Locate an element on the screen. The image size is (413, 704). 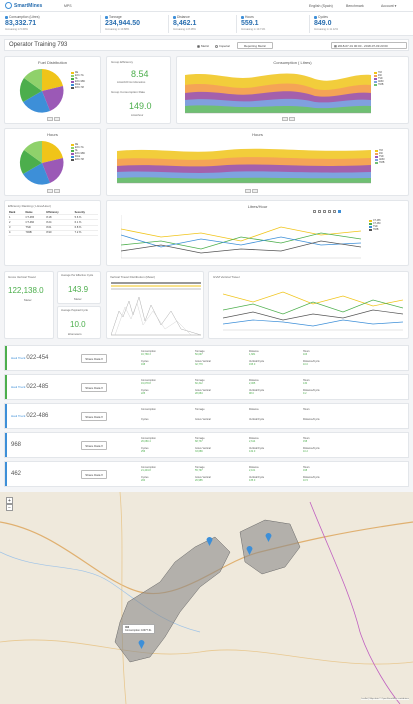
hours-chart-legend: 793 460 TSD AMM 793B is located at coordinates (379, 156).